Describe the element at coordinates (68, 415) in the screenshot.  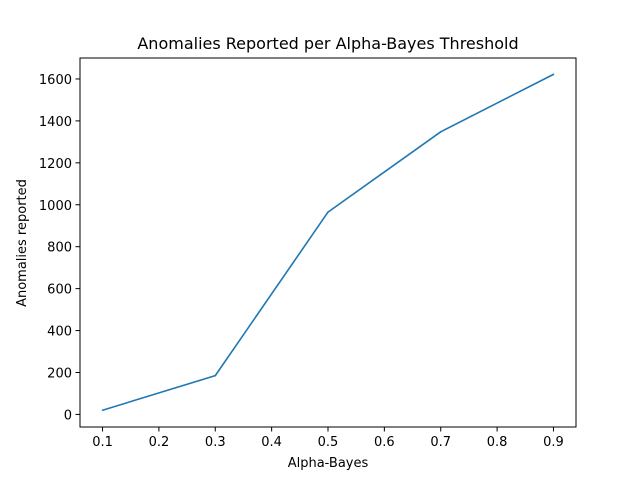
I see `y-tick-label: 0` at that location.